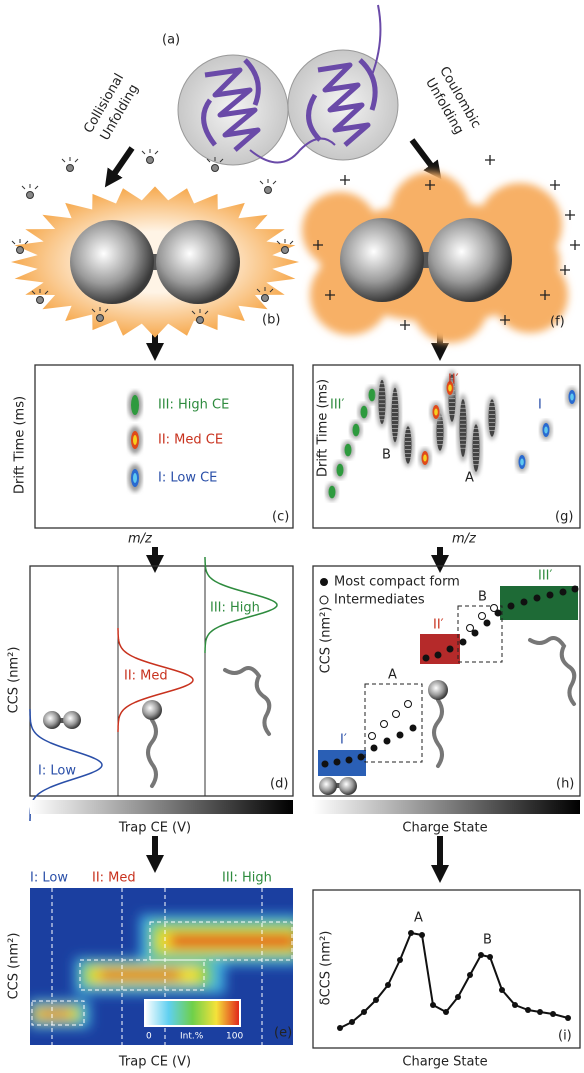  Describe the element at coordinates (397, 582) in the screenshot. I see `legend-label: Most compact form` at that location.